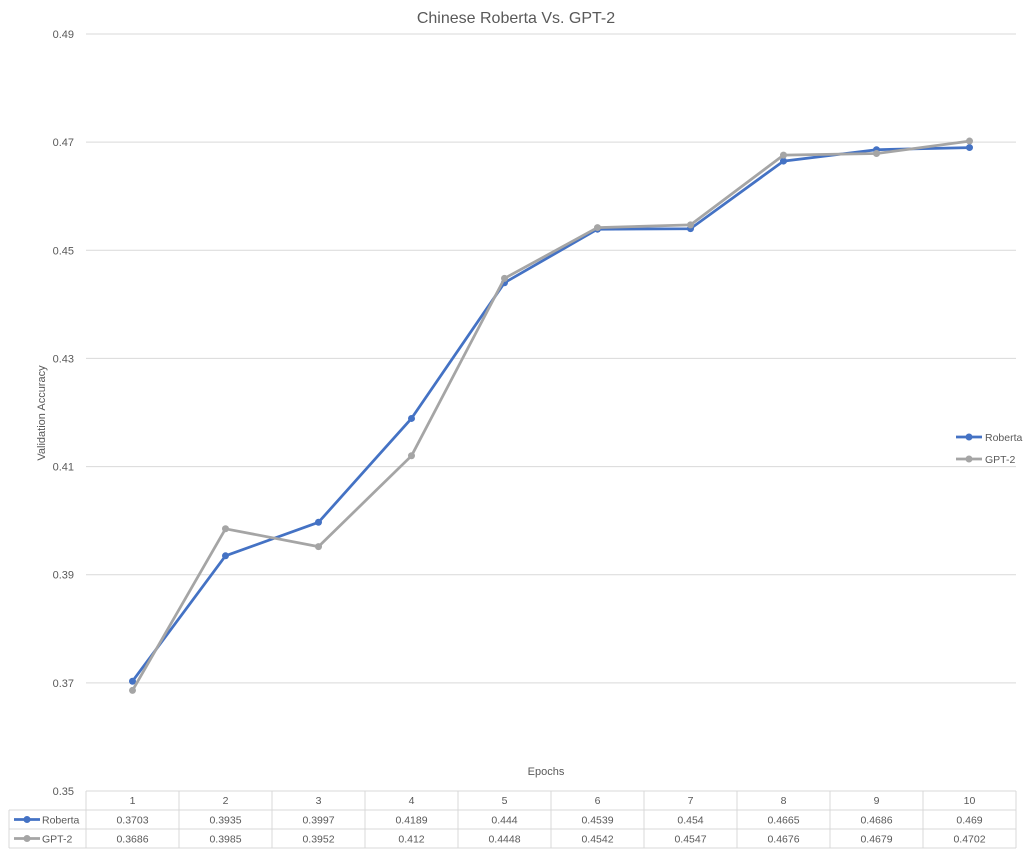  I want to click on table-cell: 0.4686, so click(876, 821).